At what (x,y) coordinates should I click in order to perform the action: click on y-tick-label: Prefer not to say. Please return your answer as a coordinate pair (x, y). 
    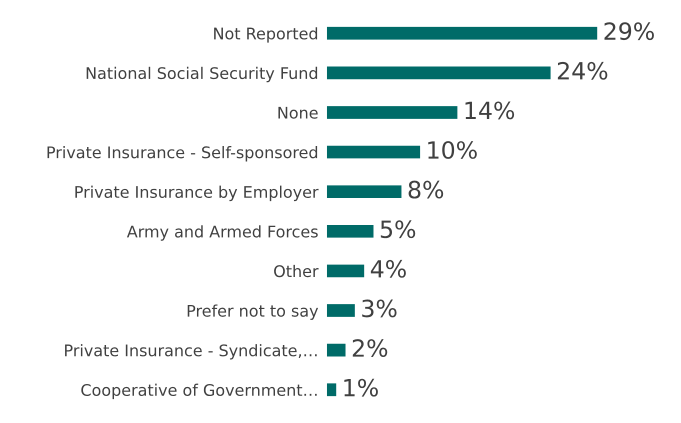
    Looking at the image, I should click on (253, 312).